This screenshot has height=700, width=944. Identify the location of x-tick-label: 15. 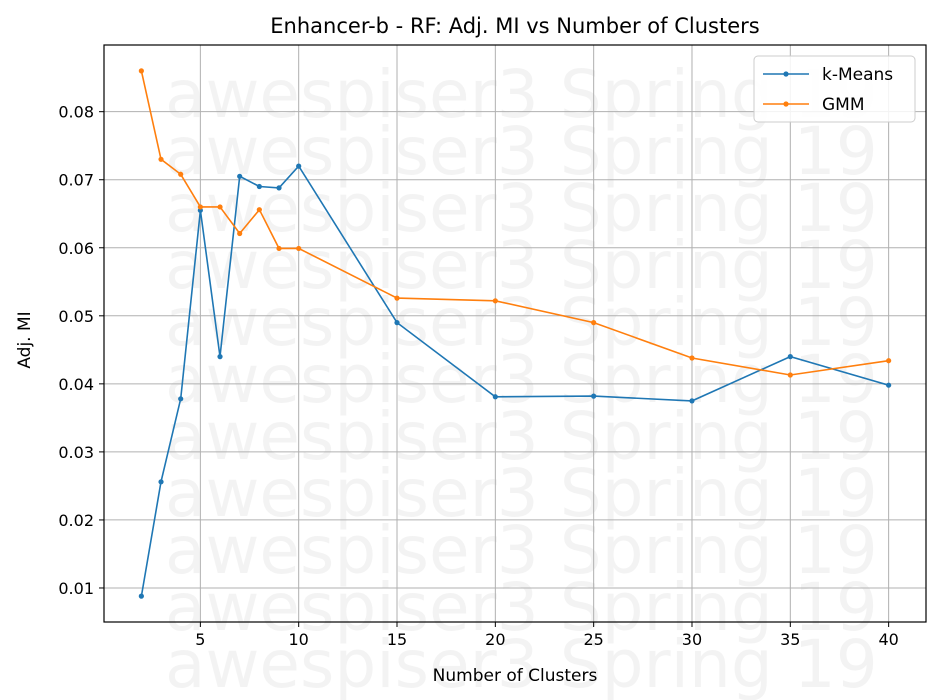
(397, 639).